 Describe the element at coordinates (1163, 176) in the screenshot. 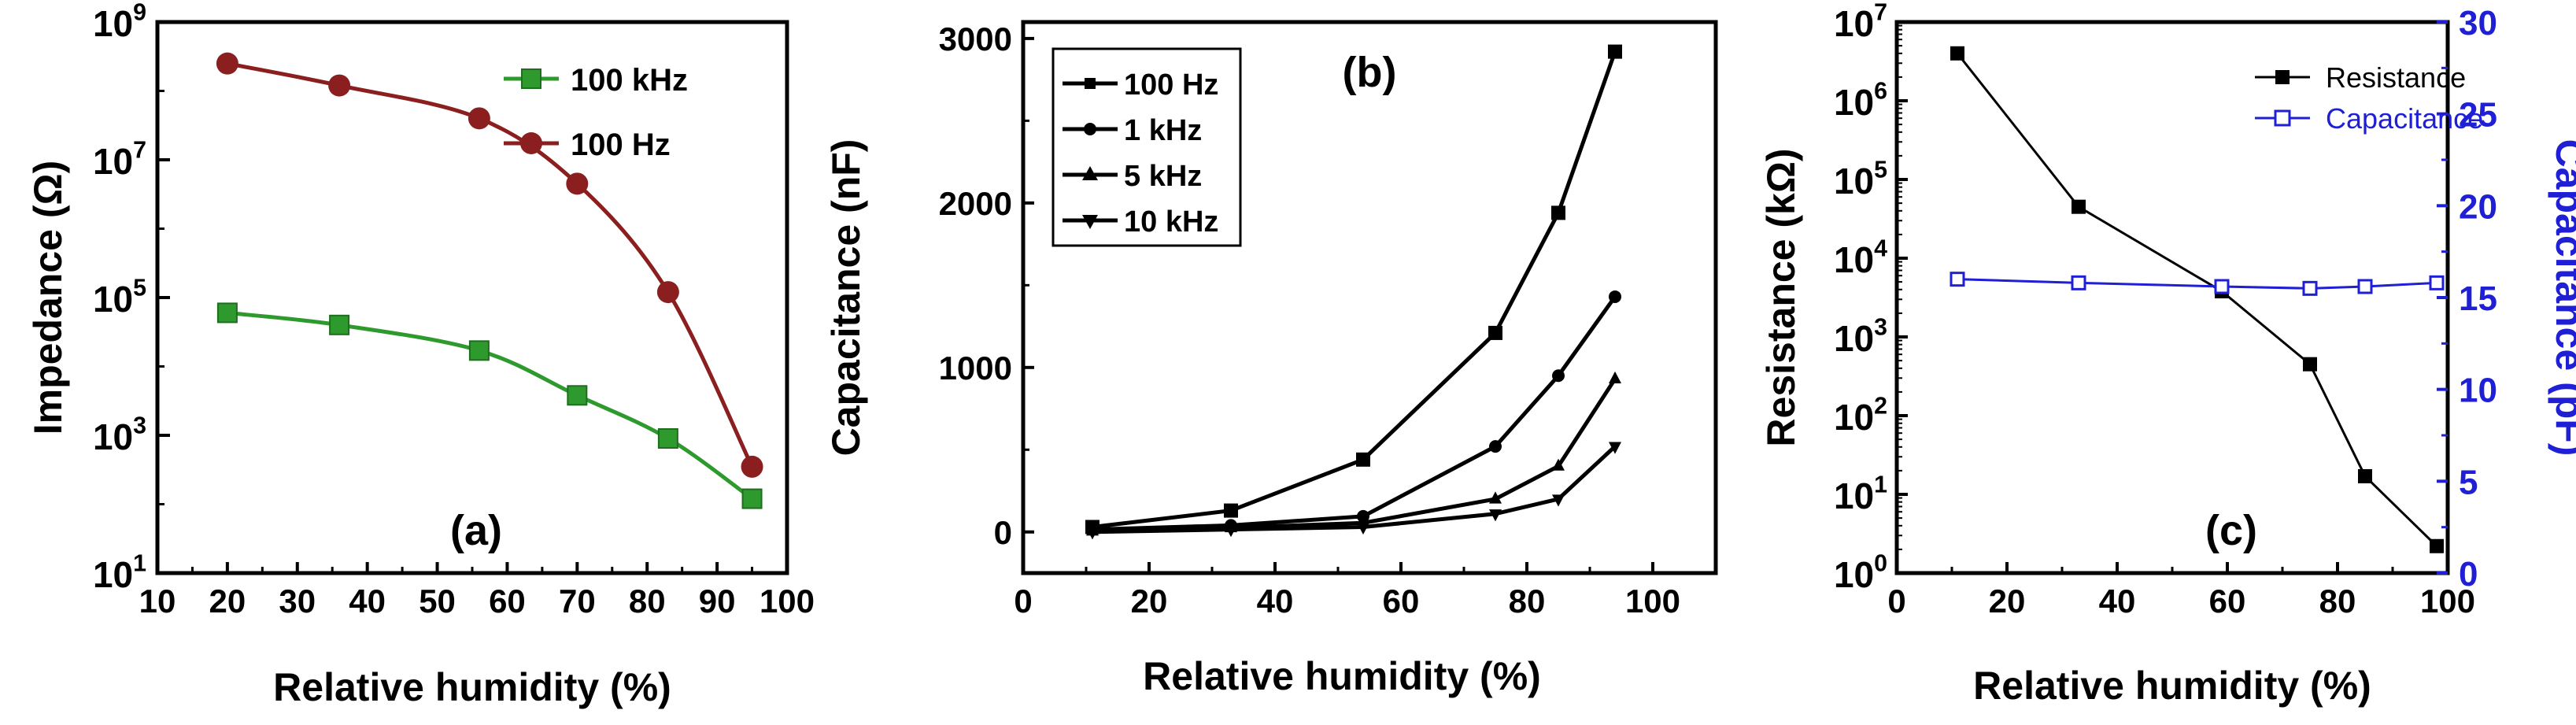

I see `legend-label-b-5khz: 5 kHz` at that location.